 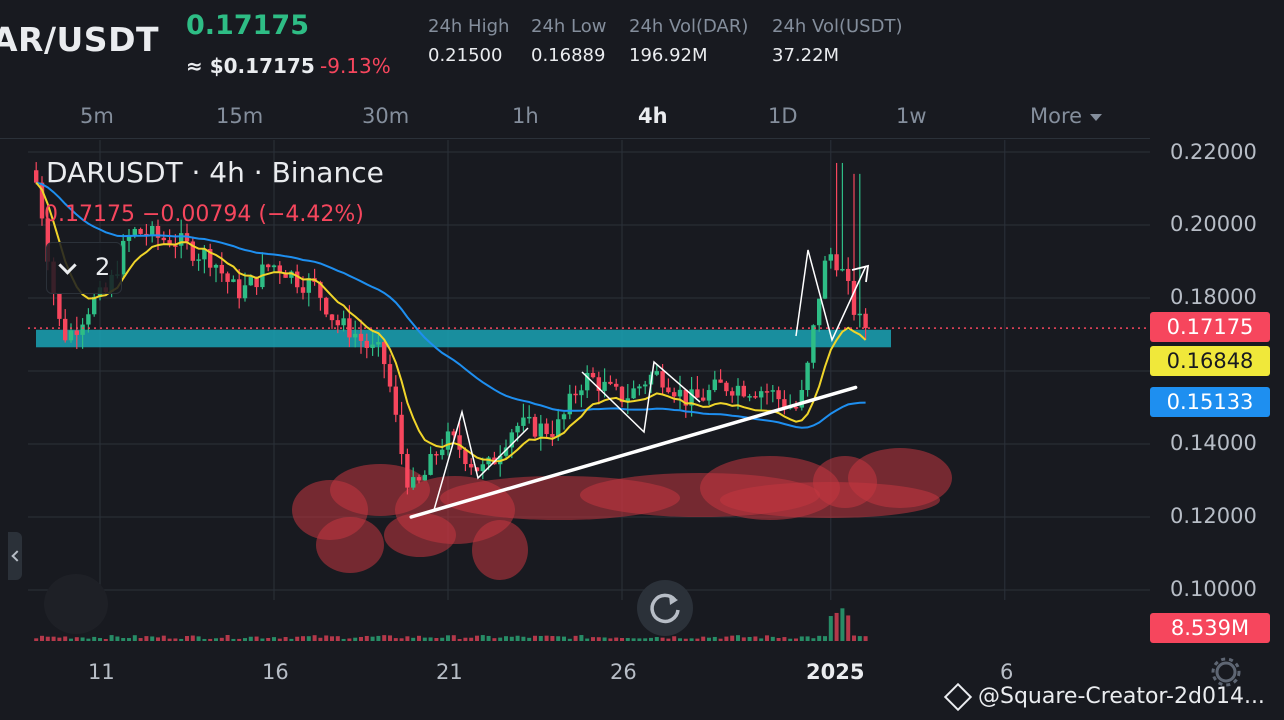 What do you see at coordinates (1210, 361) in the screenshot?
I see `ma-fast-badge: 0.16848` at bounding box center [1210, 361].